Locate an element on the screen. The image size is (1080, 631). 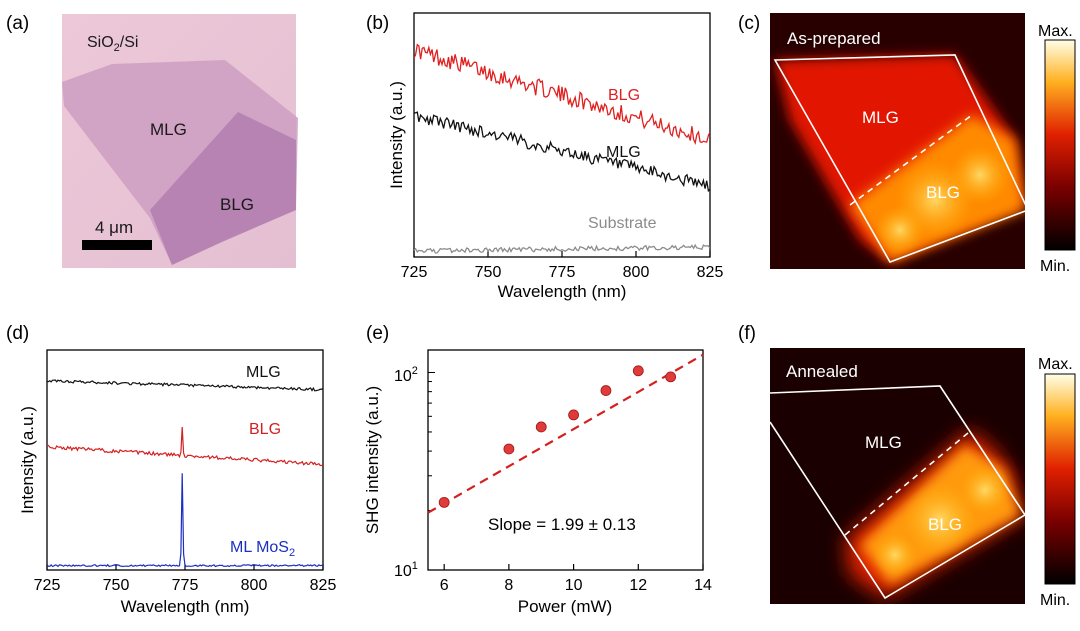
series-group-d is located at coordinates (185, 473).